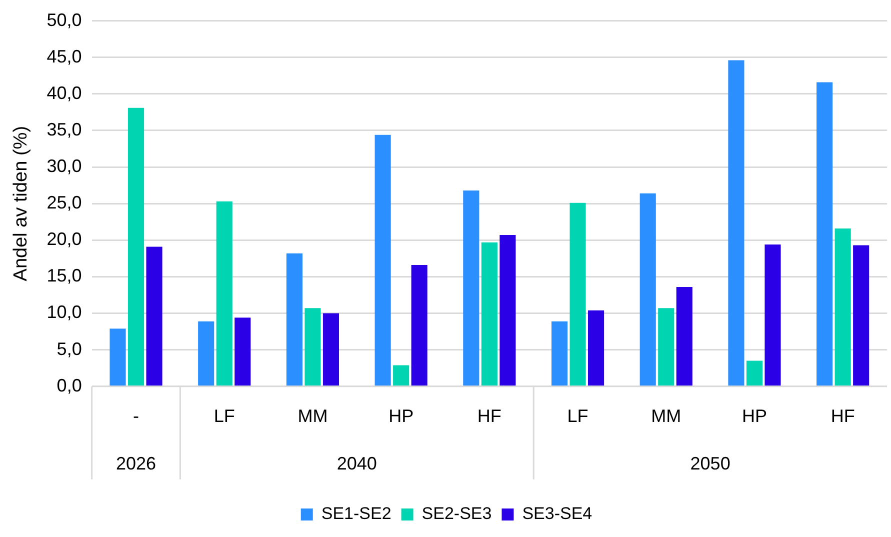 Image resolution: width=891 pixels, height=537 pixels. What do you see at coordinates (710, 463) in the screenshot?
I see `text: 2050` at bounding box center [710, 463].